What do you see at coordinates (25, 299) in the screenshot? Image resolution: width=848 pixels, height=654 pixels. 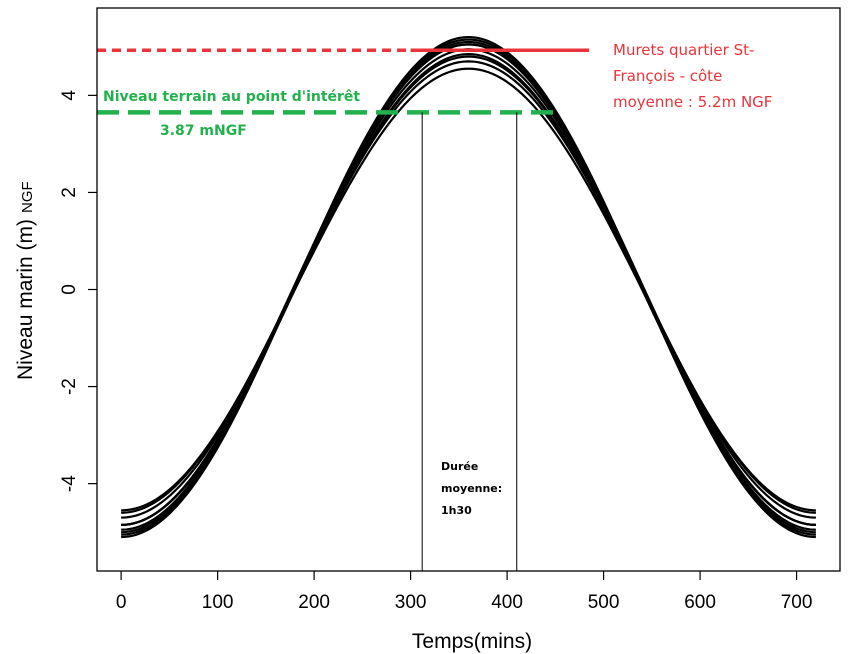 I see `y-axis-label-text: Niveau marin (m)` at bounding box center [25, 299].